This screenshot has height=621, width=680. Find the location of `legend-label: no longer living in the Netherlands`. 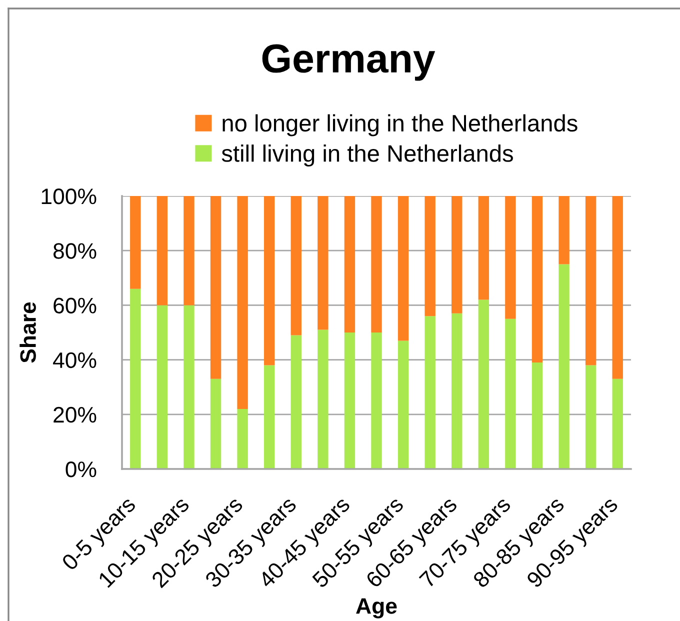

legend-label: no longer living in the Netherlands is located at coordinates (400, 125).